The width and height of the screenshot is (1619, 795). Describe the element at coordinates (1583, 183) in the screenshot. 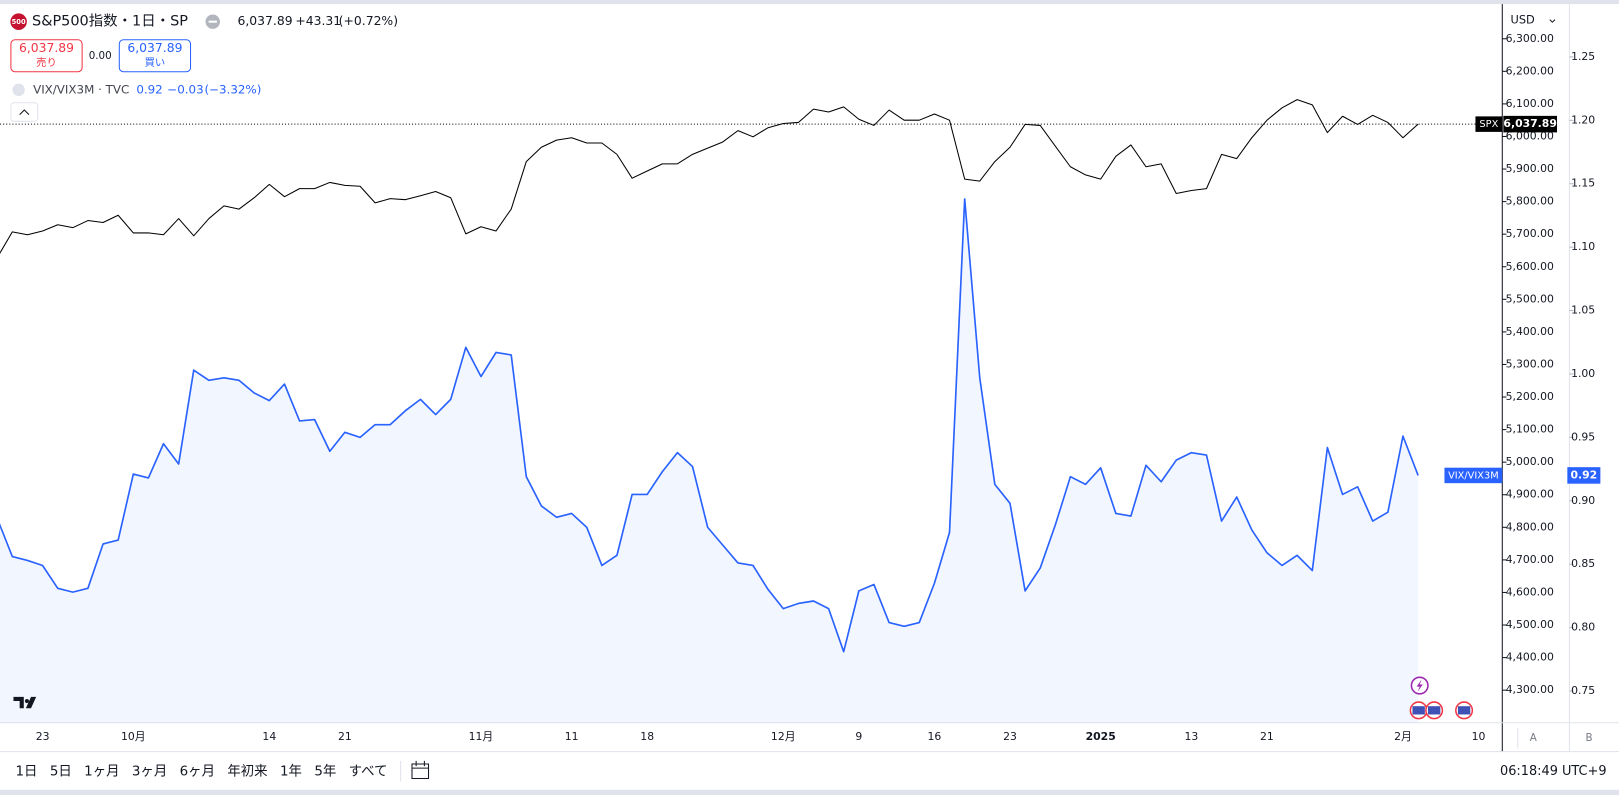

I see `y2-tick-label: 1.15` at that location.